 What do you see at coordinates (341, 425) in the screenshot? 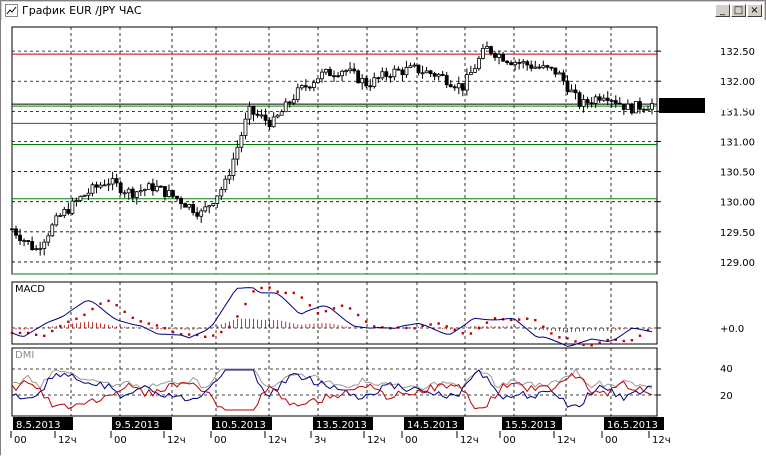
I see `date-tag-label: 13.5.2013` at bounding box center [341, 425].